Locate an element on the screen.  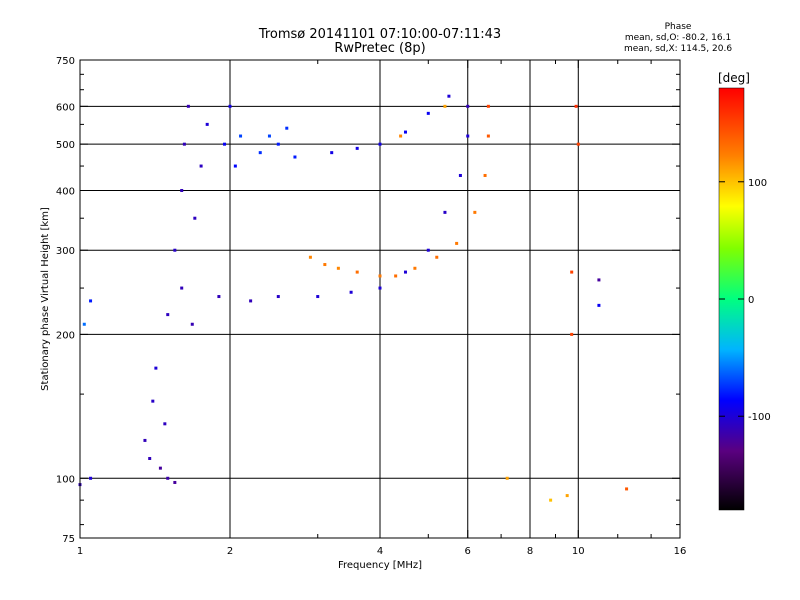
x-tick-label: 16 is located at coordinates (680, 551).